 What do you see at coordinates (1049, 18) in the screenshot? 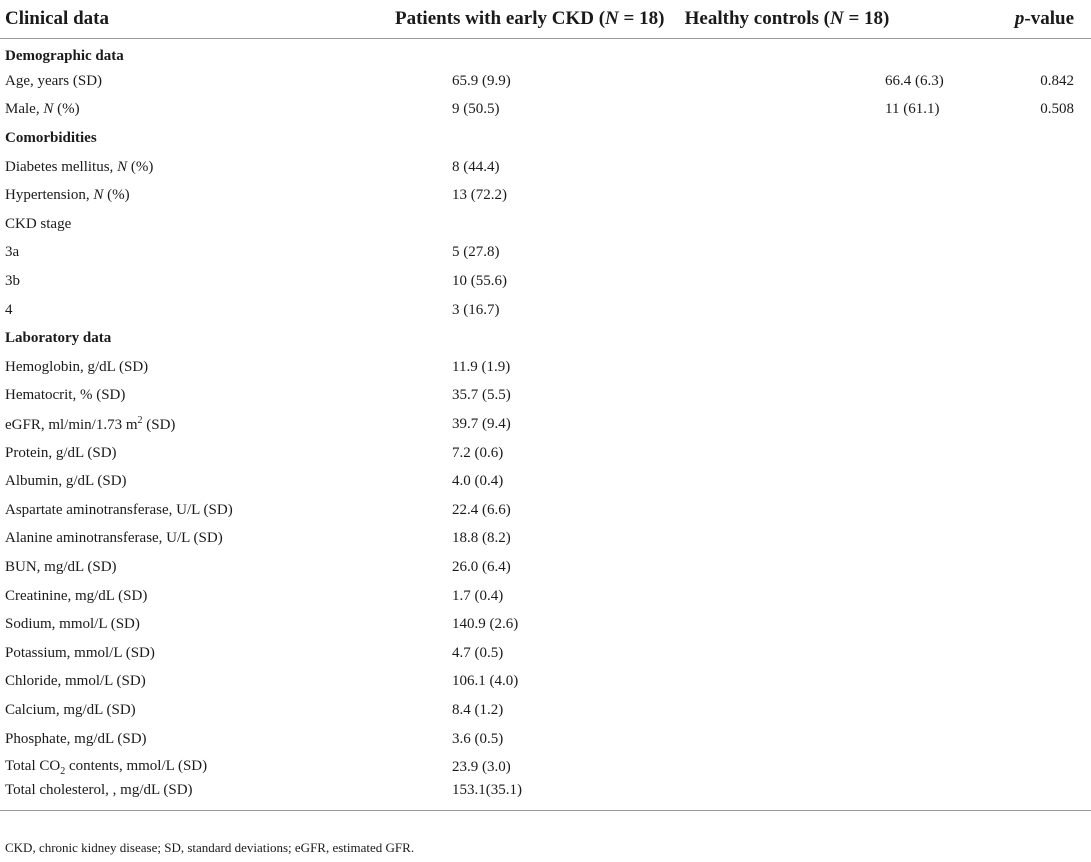
I see `header-p-rest: -value` at bounding box center [1049, 18].